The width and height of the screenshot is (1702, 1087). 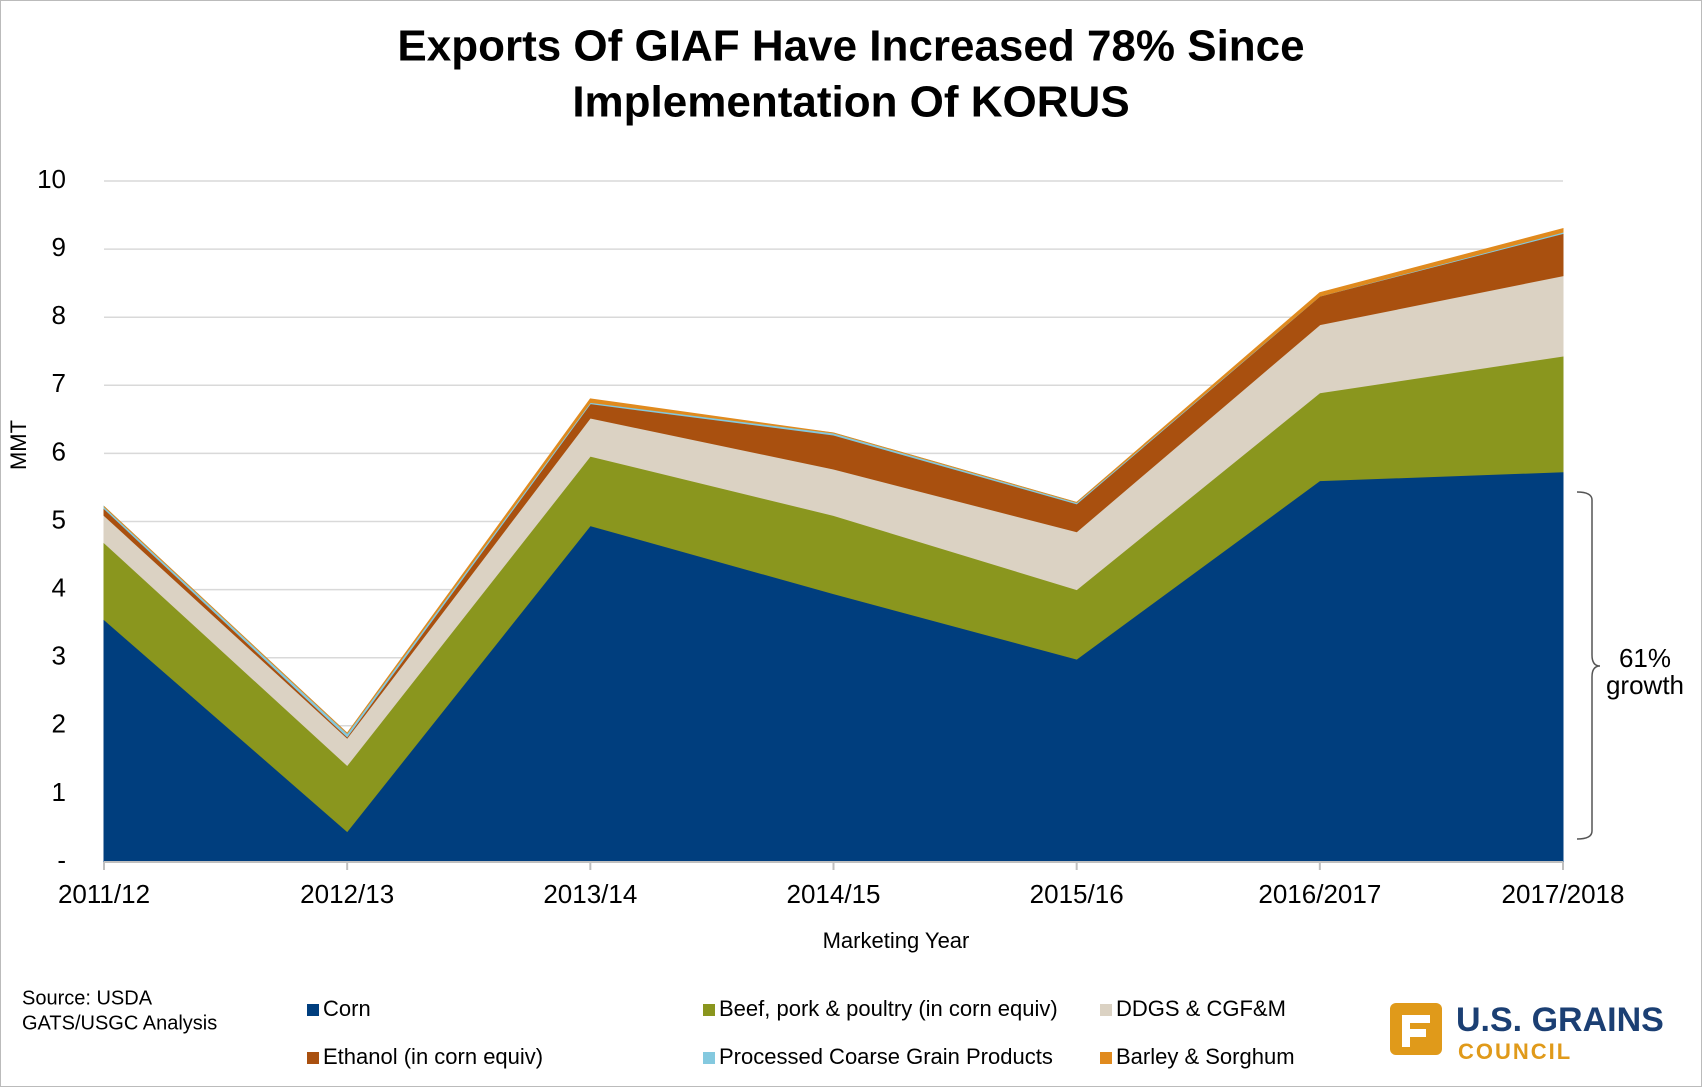 I want to click on y-tick-label: 1, so click(x=59, y=792).